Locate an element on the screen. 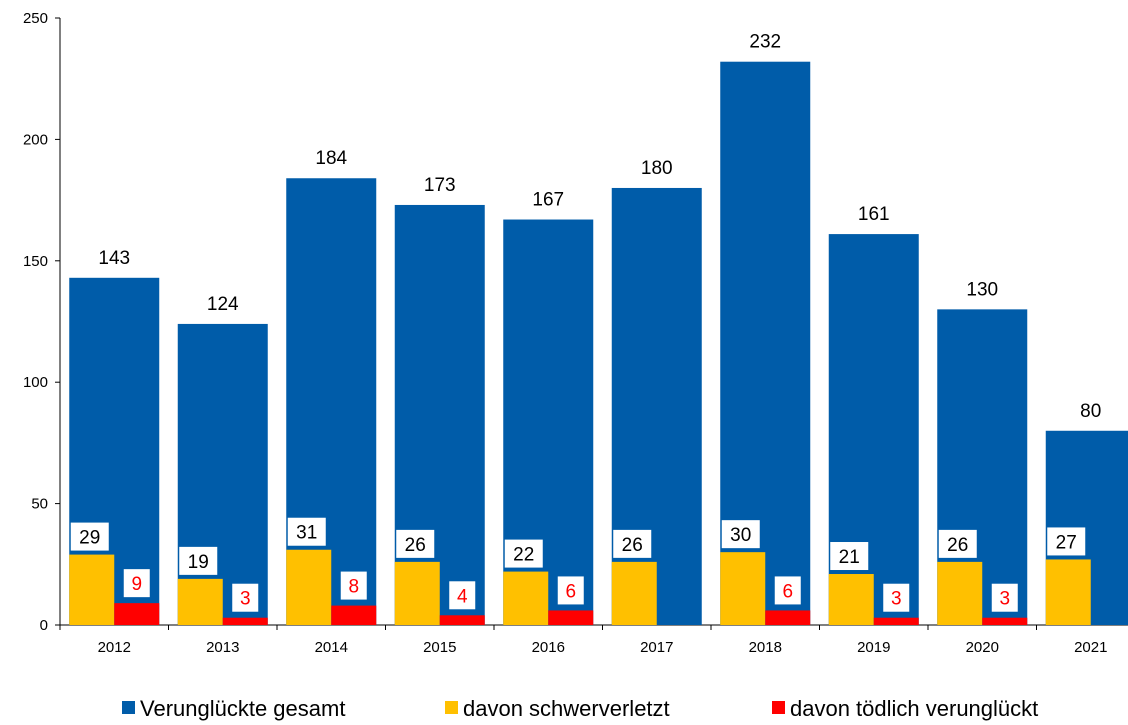 The height and width of the screenshot is (725, 1128). data-label-total-2017: 180 is located at coordinates (657, 168).